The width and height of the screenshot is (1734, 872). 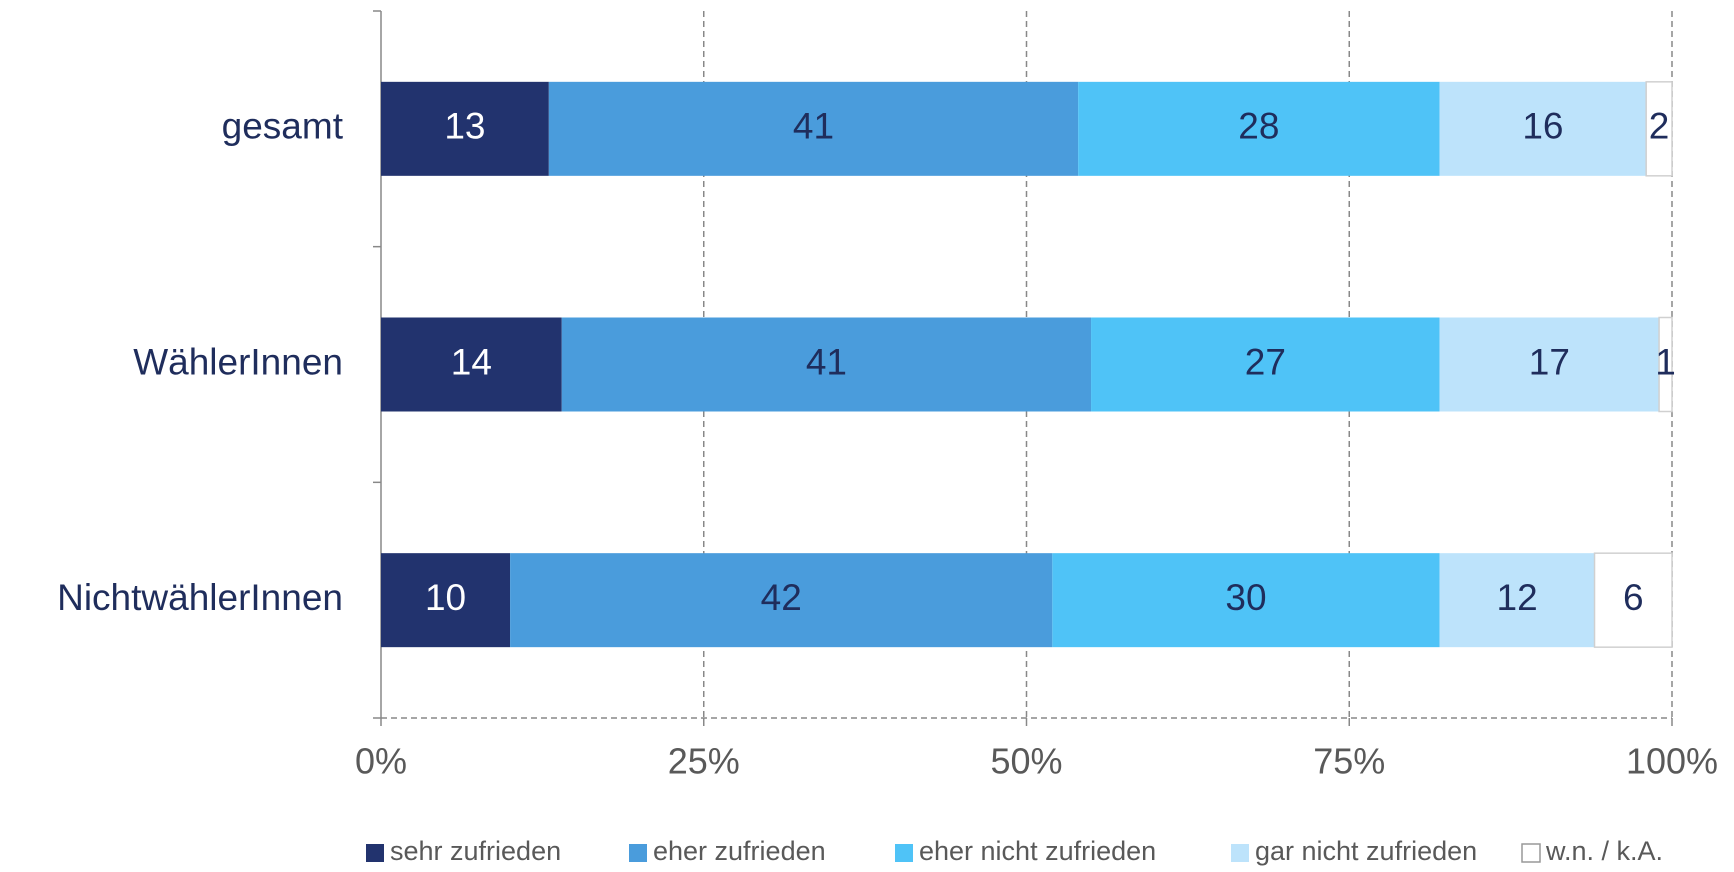 I want to click on value-label: 10, so click(x=445, y=597).